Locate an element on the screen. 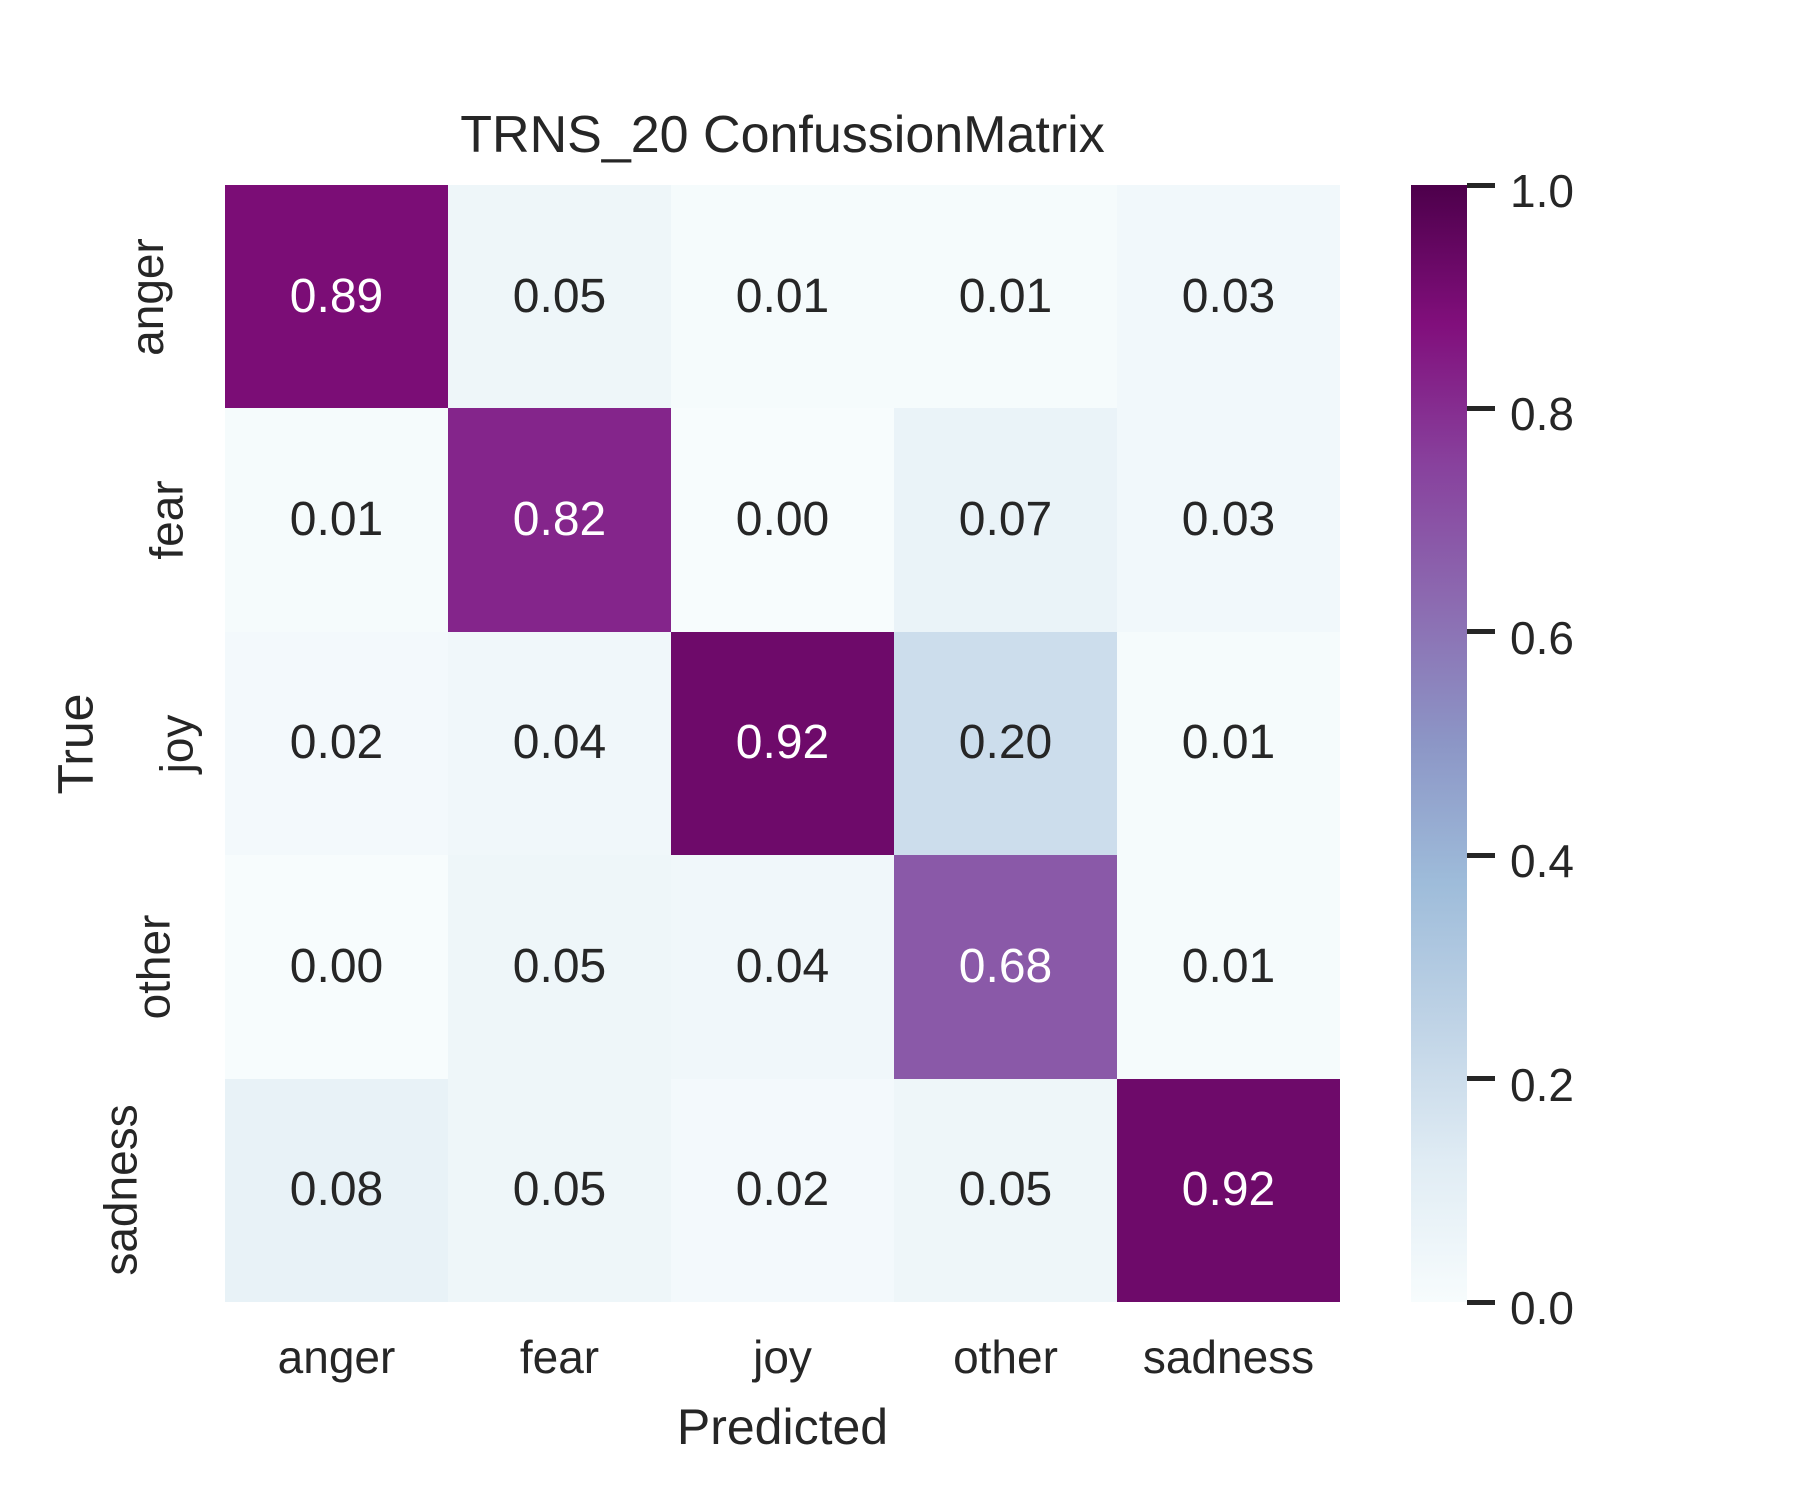  y-tick-fear: fear is located at coordinates (167, 519).